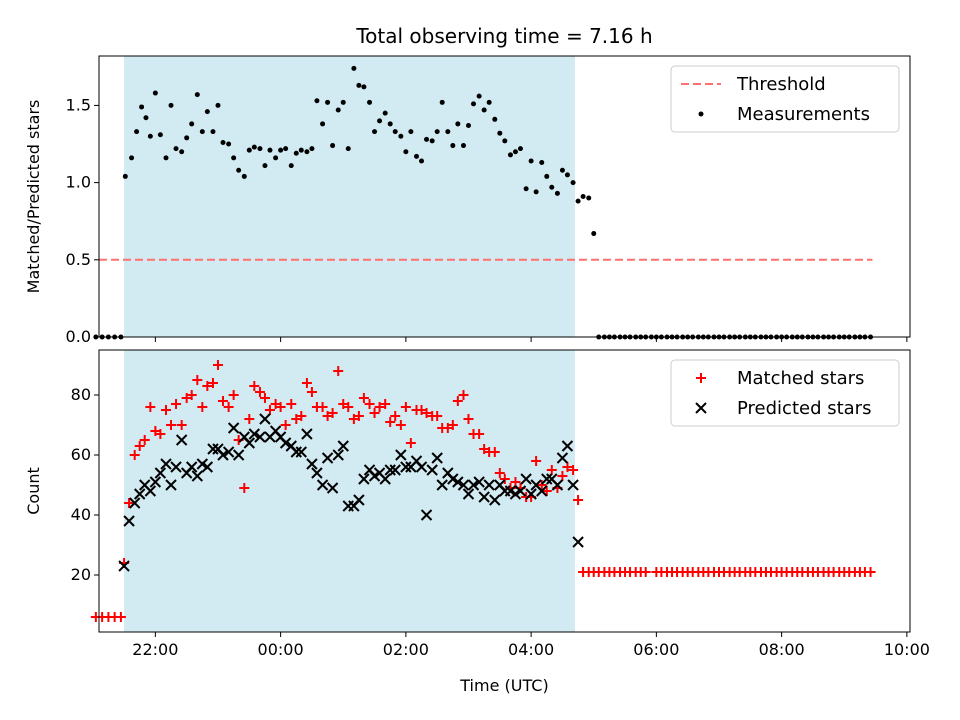 This screenshot has width=960, height=720. I want to click on legend-marker, so click(701, 378).